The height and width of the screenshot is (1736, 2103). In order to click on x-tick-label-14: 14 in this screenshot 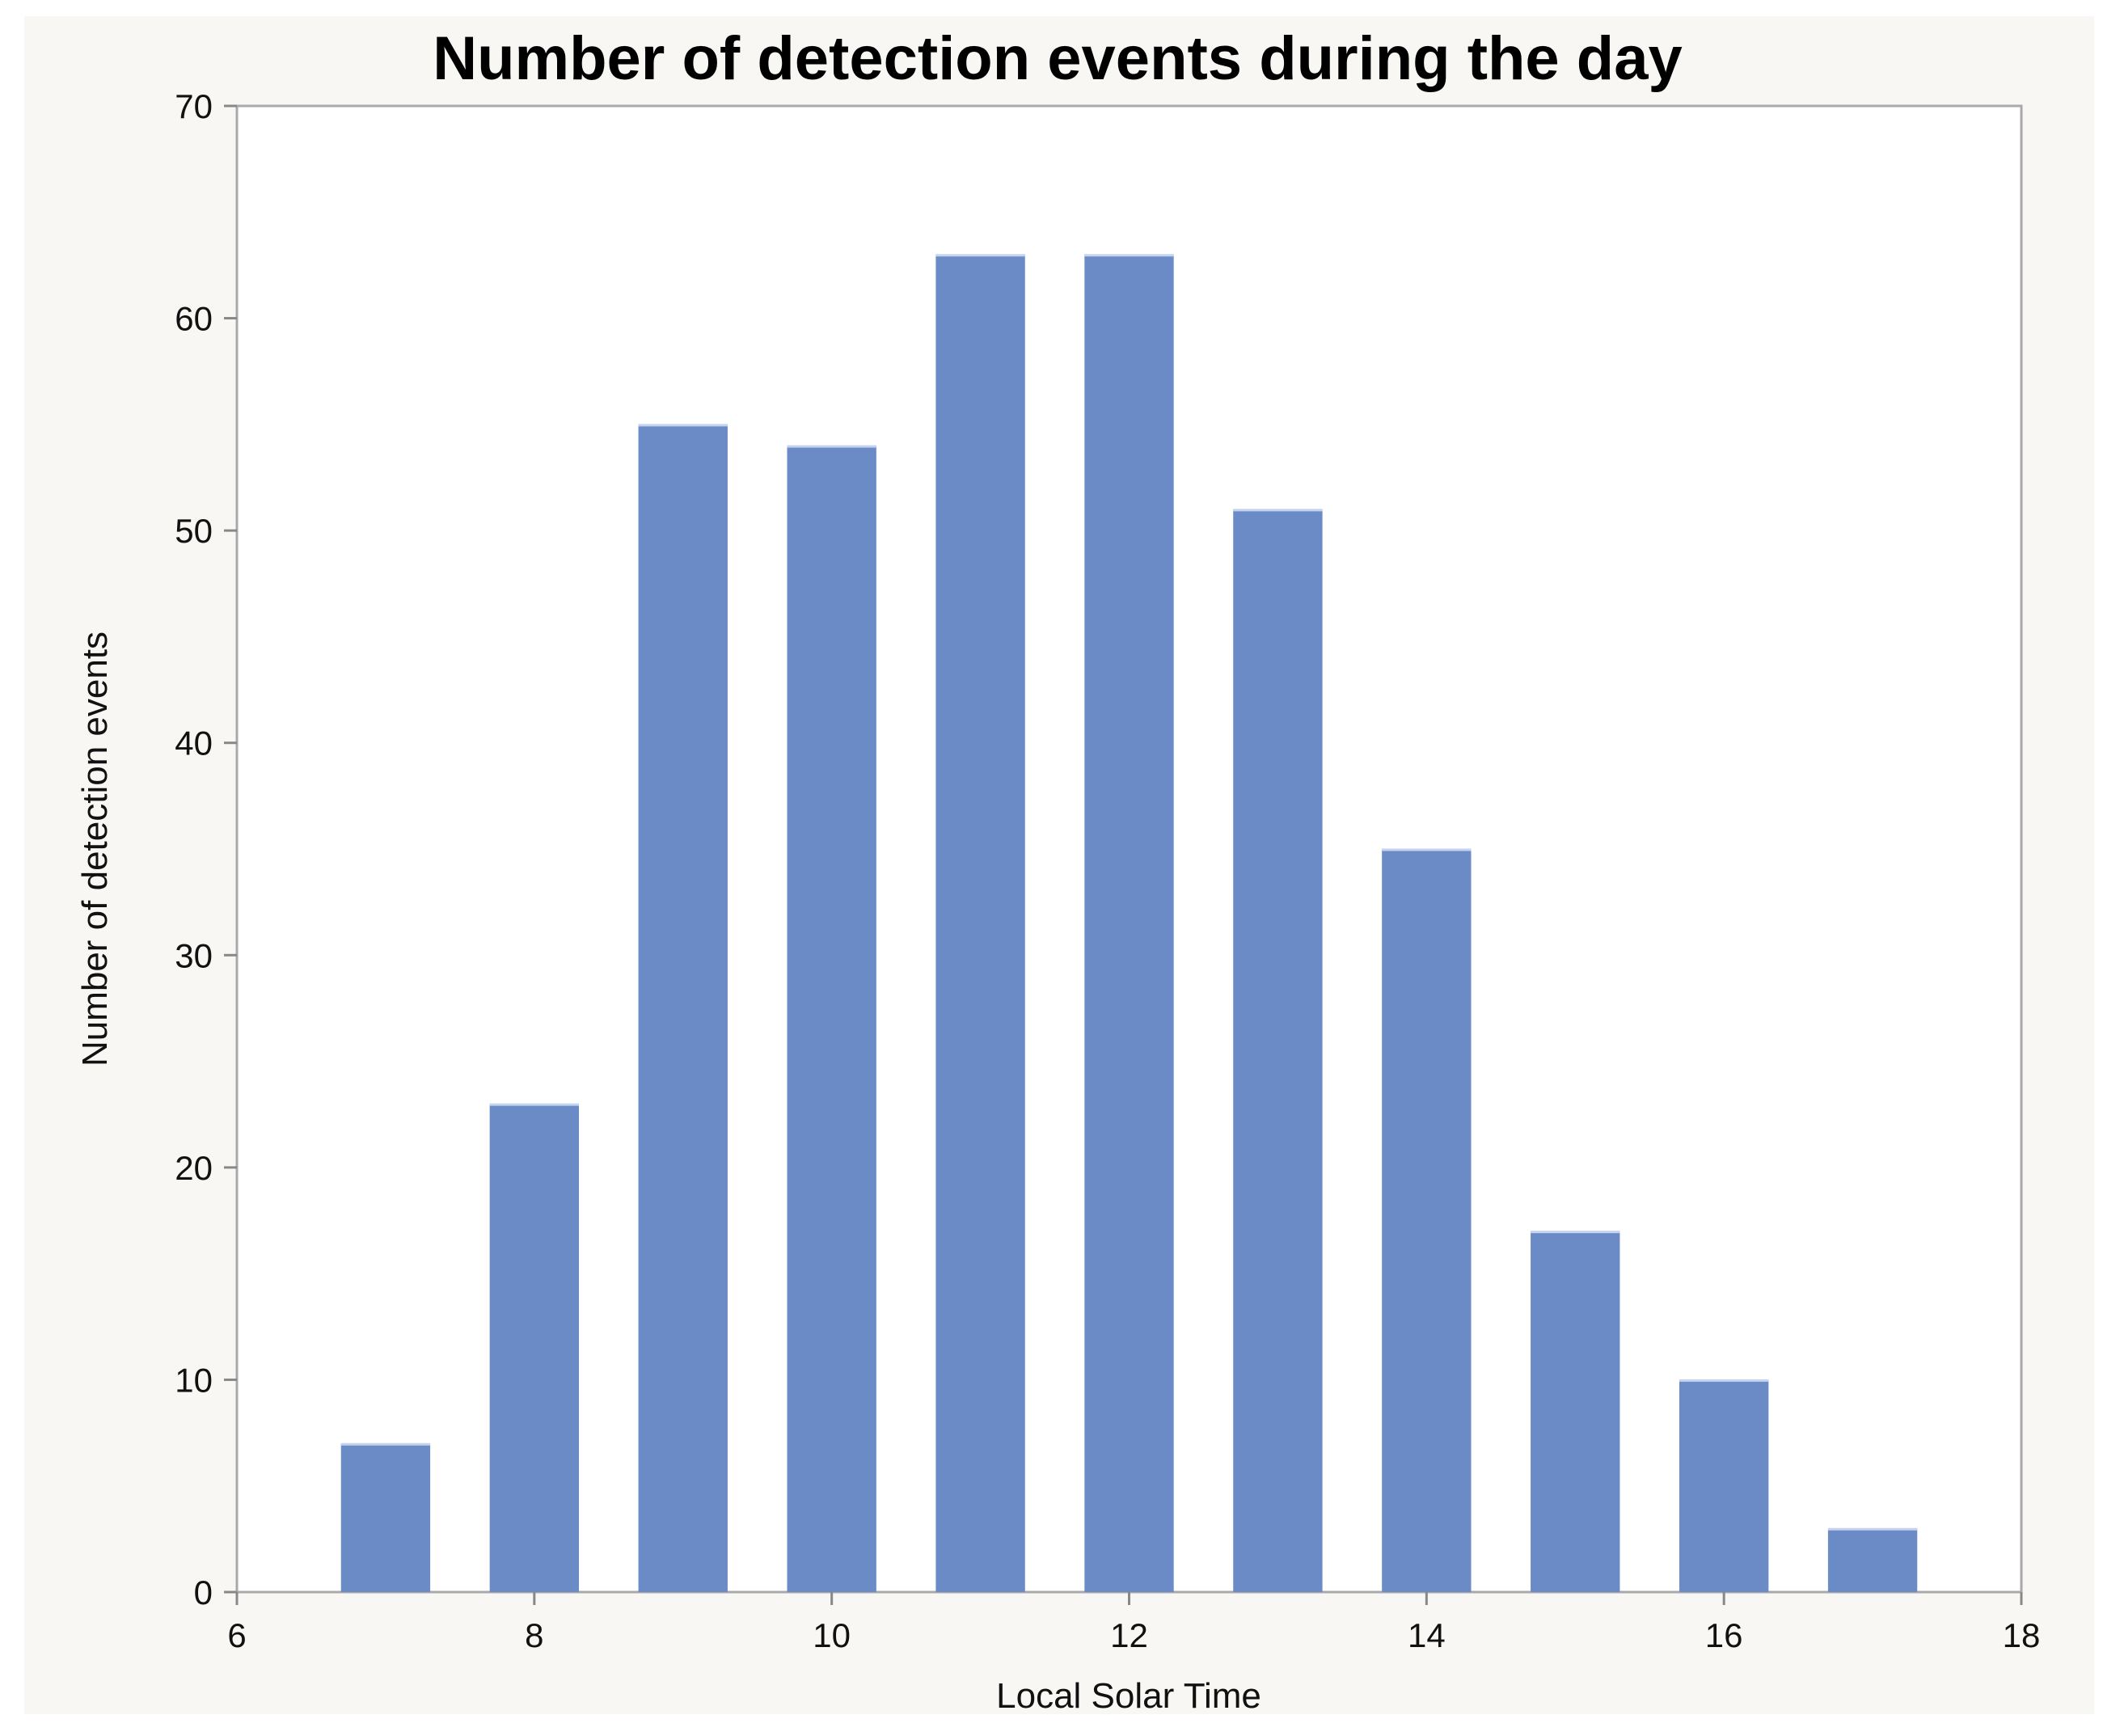, I will do `click(1427, 1635)`.